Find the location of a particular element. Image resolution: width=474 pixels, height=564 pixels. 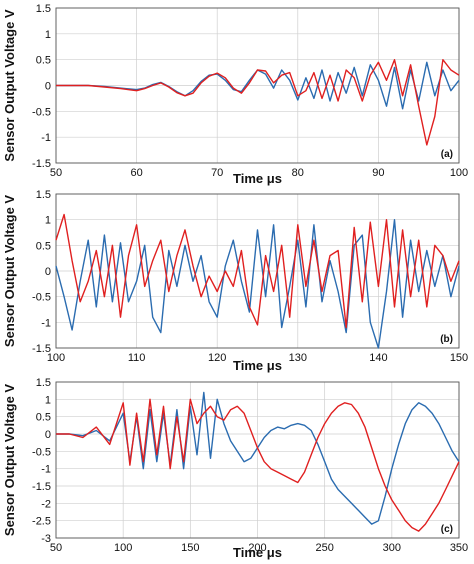

panel-label: (a) is located at coordinates (447, 154).